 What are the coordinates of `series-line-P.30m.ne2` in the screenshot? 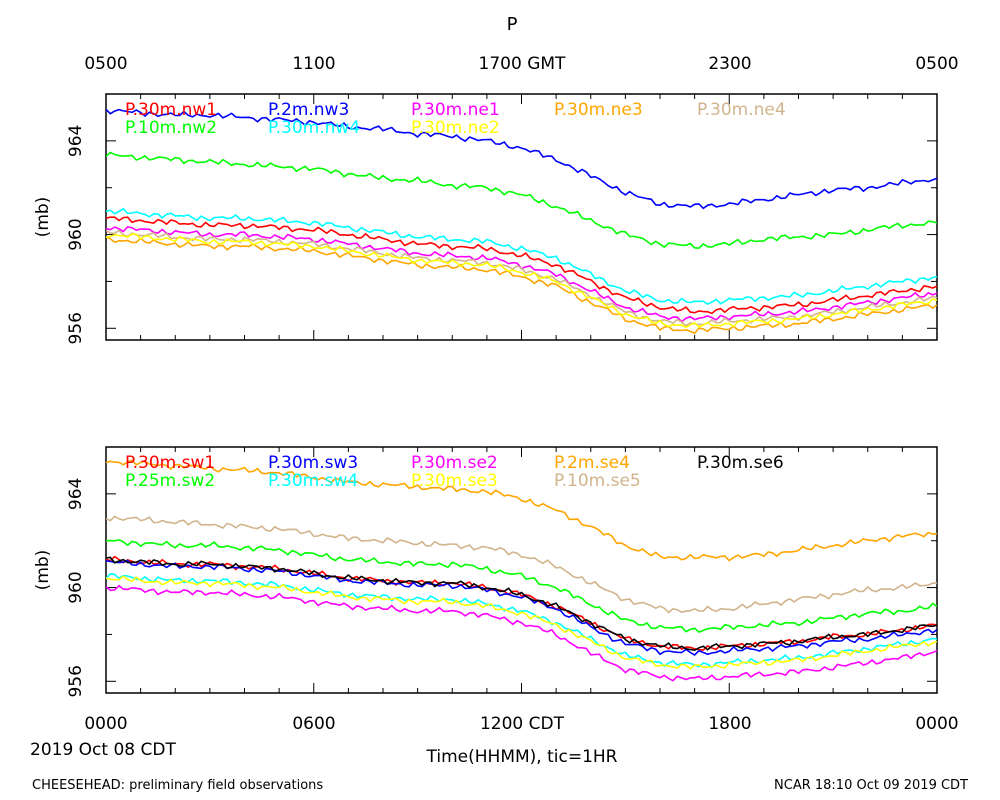 It's located at (521, 281).